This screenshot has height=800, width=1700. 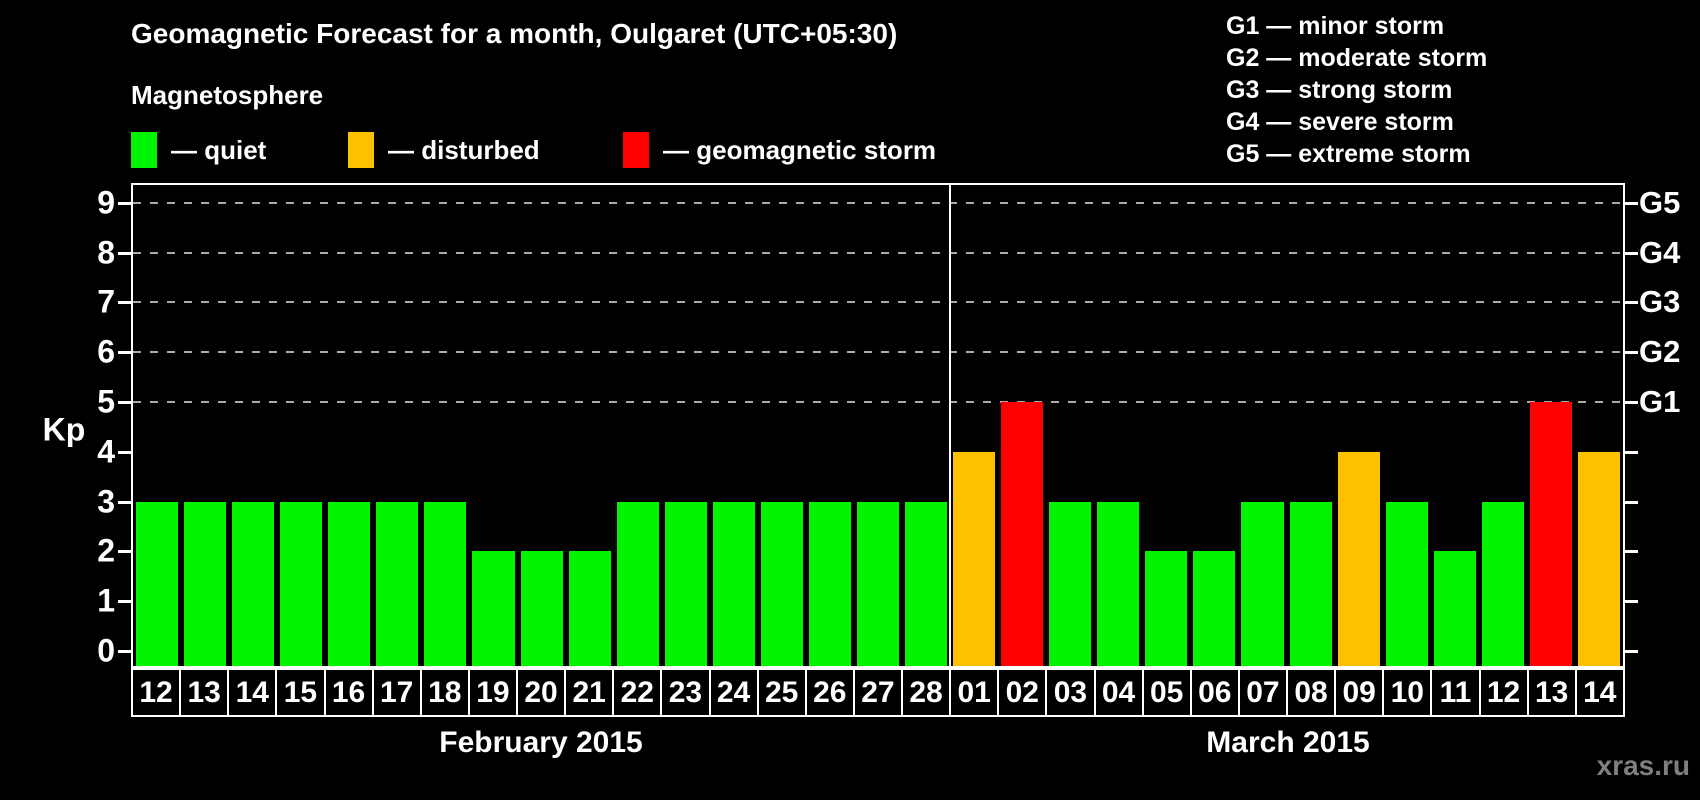 I want to click on tick-left-kp4, so click(x=124, y=452).